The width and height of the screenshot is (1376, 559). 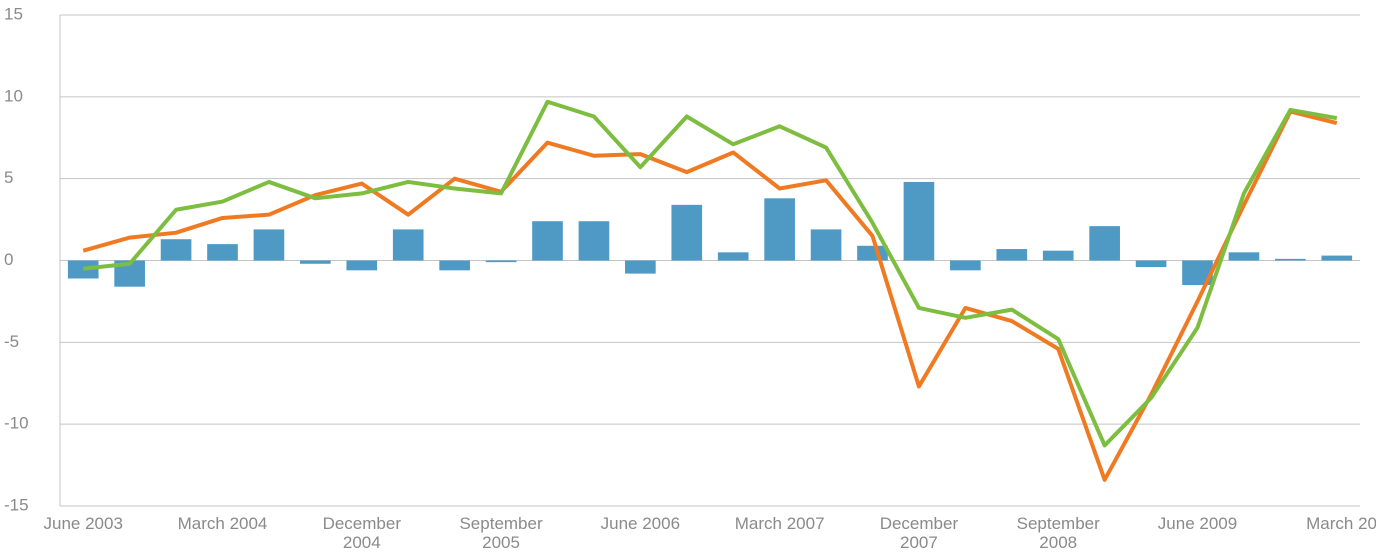 I want to click on x-tick-label: December 2007, so click(x=919, y=533).